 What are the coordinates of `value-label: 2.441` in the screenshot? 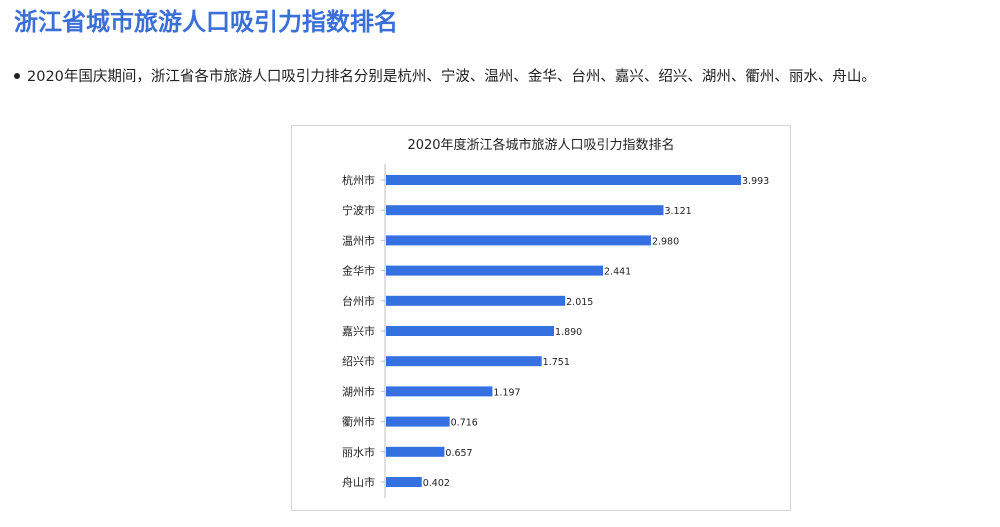 It's located at (617, 272).